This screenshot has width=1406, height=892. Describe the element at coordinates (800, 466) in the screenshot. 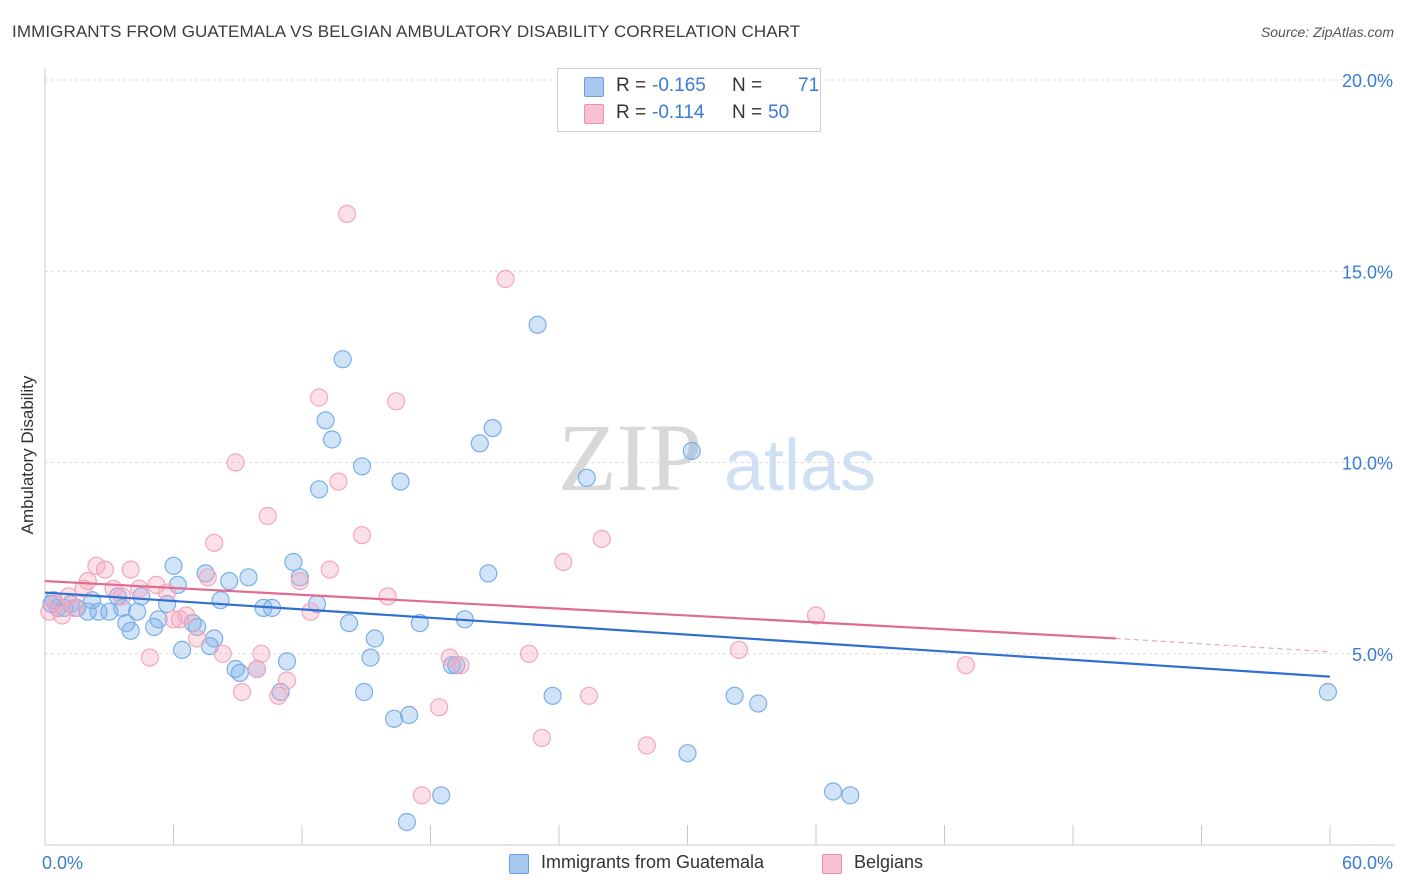

I see `watermark-atlas: atlas` at that location.